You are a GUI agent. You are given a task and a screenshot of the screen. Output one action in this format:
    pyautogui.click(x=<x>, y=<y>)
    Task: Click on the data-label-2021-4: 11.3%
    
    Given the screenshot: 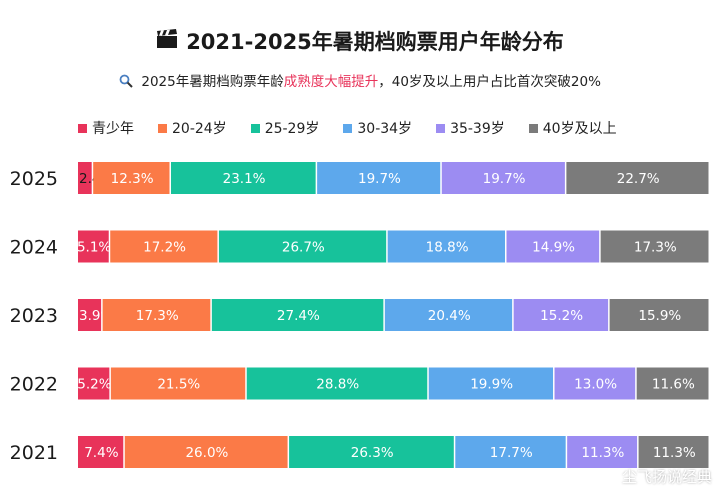 What is the action you would take?
    pyautogui.click(x=602, y=453)
    